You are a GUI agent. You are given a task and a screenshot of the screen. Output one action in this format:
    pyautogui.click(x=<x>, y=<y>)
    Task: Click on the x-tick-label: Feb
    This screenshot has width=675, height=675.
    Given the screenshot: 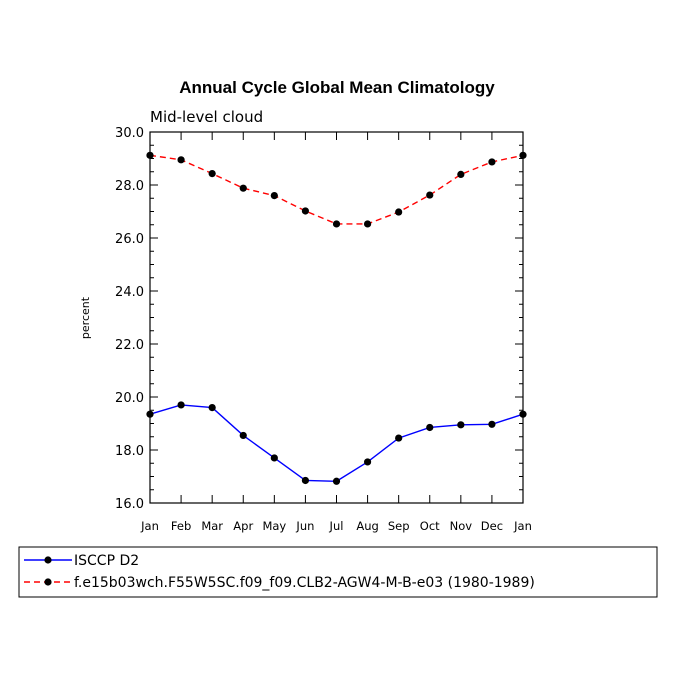 What is the action you would take?
    pyautogui.click(x=181, y=526)
    